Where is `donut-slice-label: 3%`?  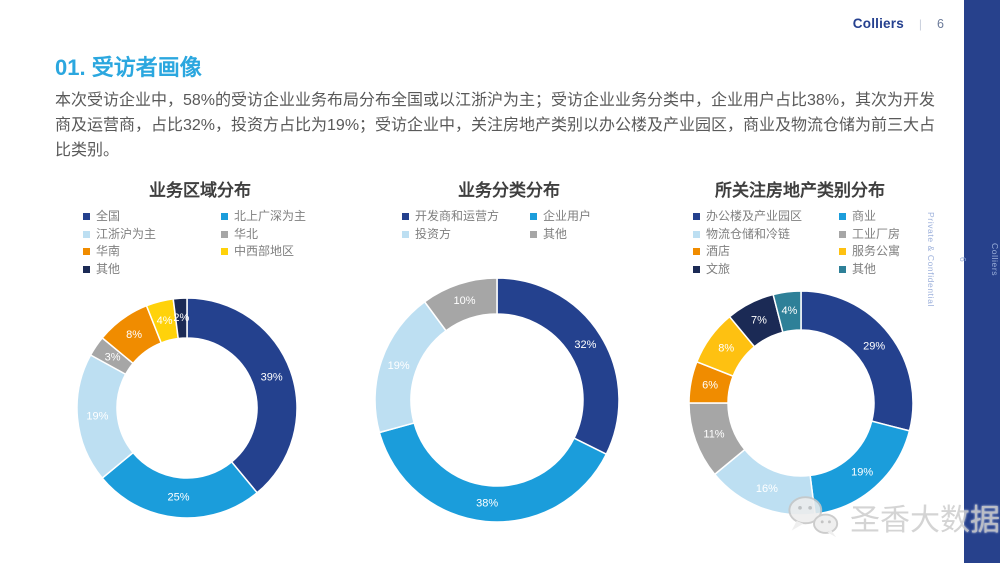 donut-slice-label: 3% is located at coordinates (113, 357).